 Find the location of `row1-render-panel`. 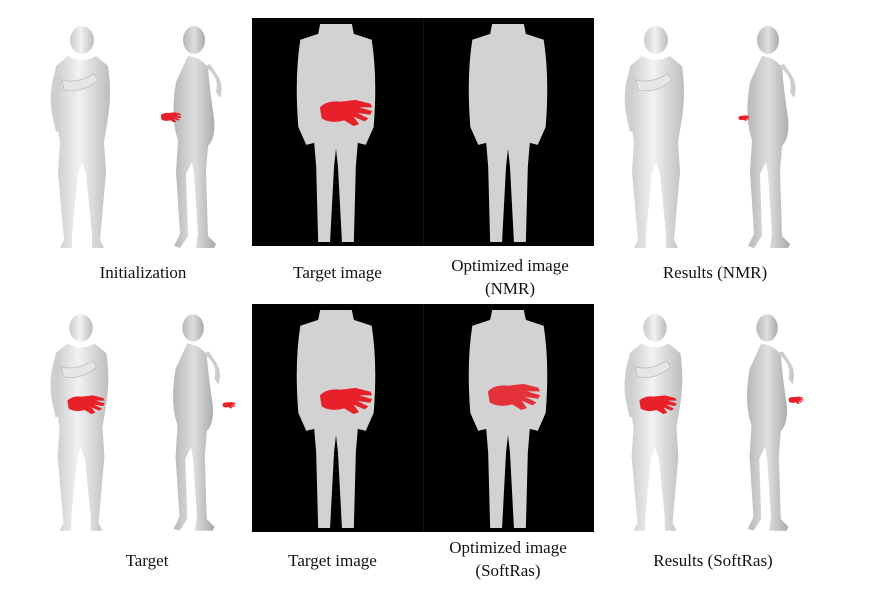

row1-render-panel is located at coordinates (423, 132).